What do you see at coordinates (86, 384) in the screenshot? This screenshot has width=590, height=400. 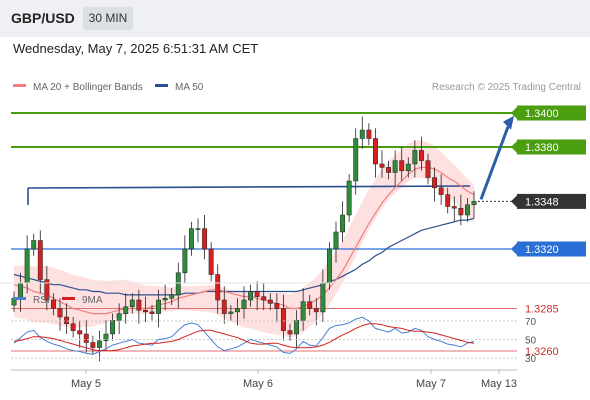 I see `time-label: May 5` at bounding box center [86, 384].